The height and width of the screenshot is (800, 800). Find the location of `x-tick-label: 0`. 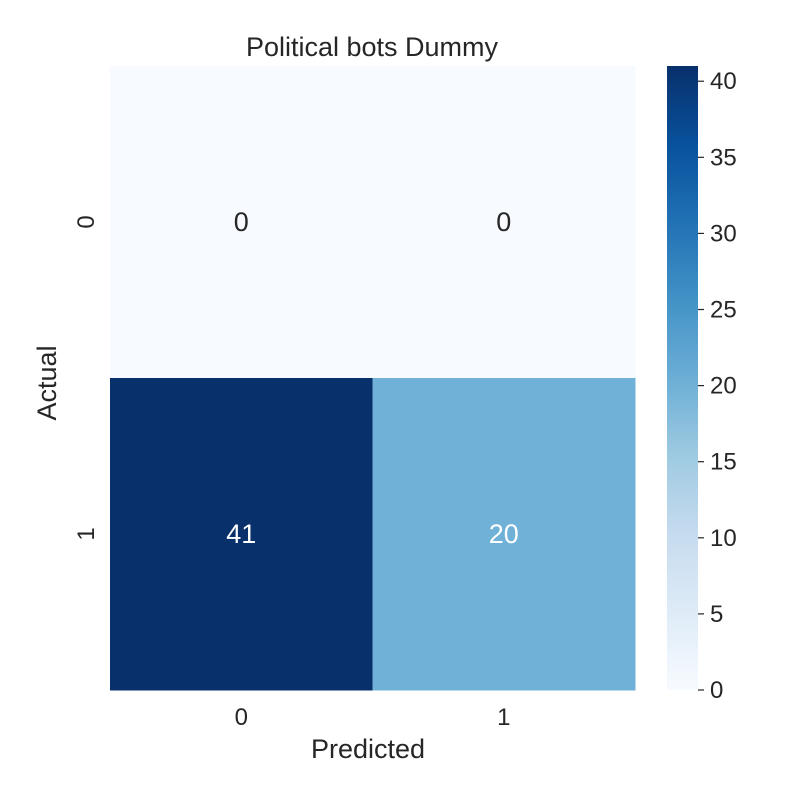

x-tick-label: 0 is located at coordinates (241, 717).